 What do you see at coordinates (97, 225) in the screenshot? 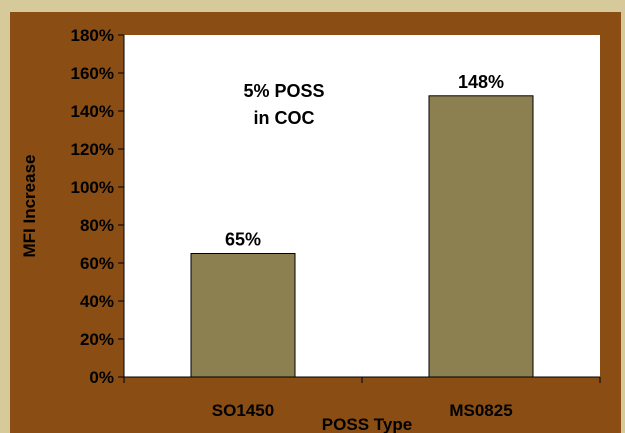
I see `y-tick-label: 80%` at bounding box center [97, 225].